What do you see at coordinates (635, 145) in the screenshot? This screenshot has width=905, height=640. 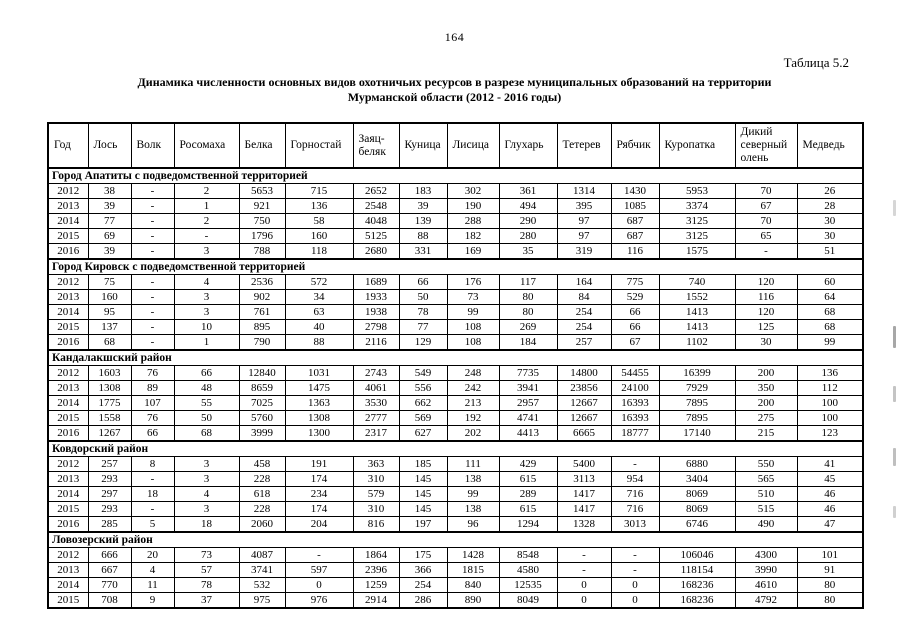 I see `column-header: Рябчик` at bounding box center [635, 145].